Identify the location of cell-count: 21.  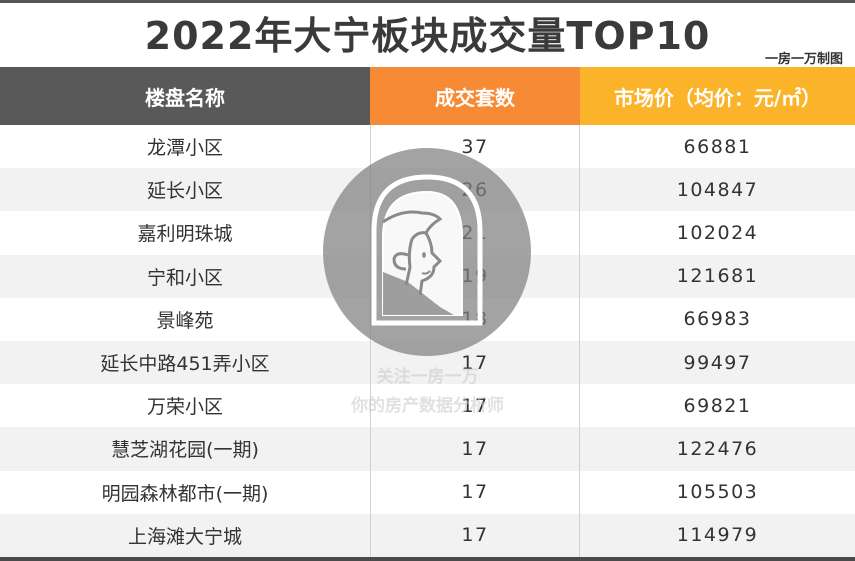
(475, 233).